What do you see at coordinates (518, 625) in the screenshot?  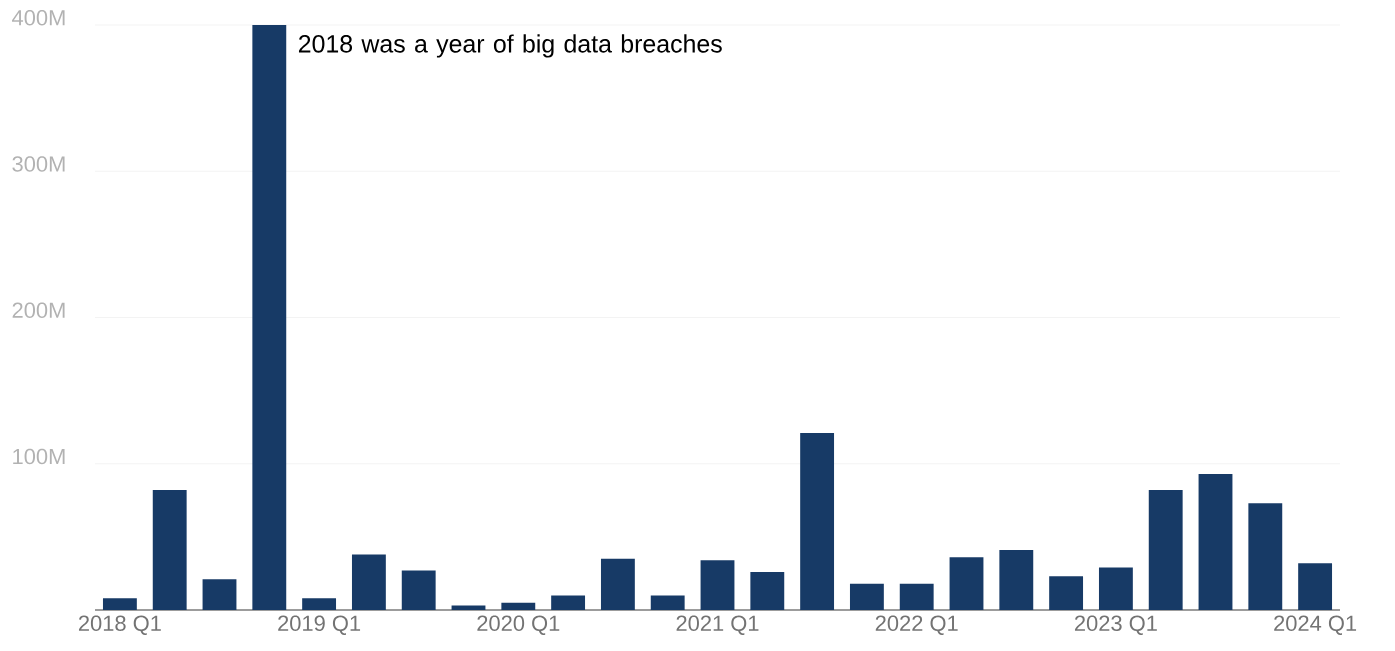 I see `x-tick-label: 2020 Q1` at bounding box center [518, 625].